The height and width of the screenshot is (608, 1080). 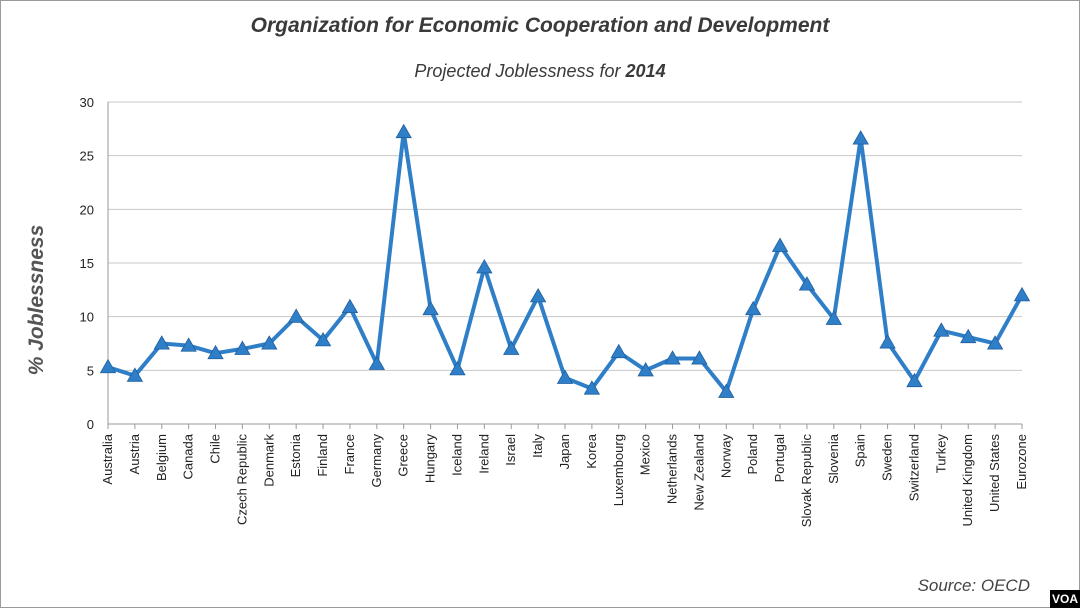 What do you see at coordinates (188, 456) in the screenshot?
I see `x-tick-label: Canada` at bounding box center [188, 456].